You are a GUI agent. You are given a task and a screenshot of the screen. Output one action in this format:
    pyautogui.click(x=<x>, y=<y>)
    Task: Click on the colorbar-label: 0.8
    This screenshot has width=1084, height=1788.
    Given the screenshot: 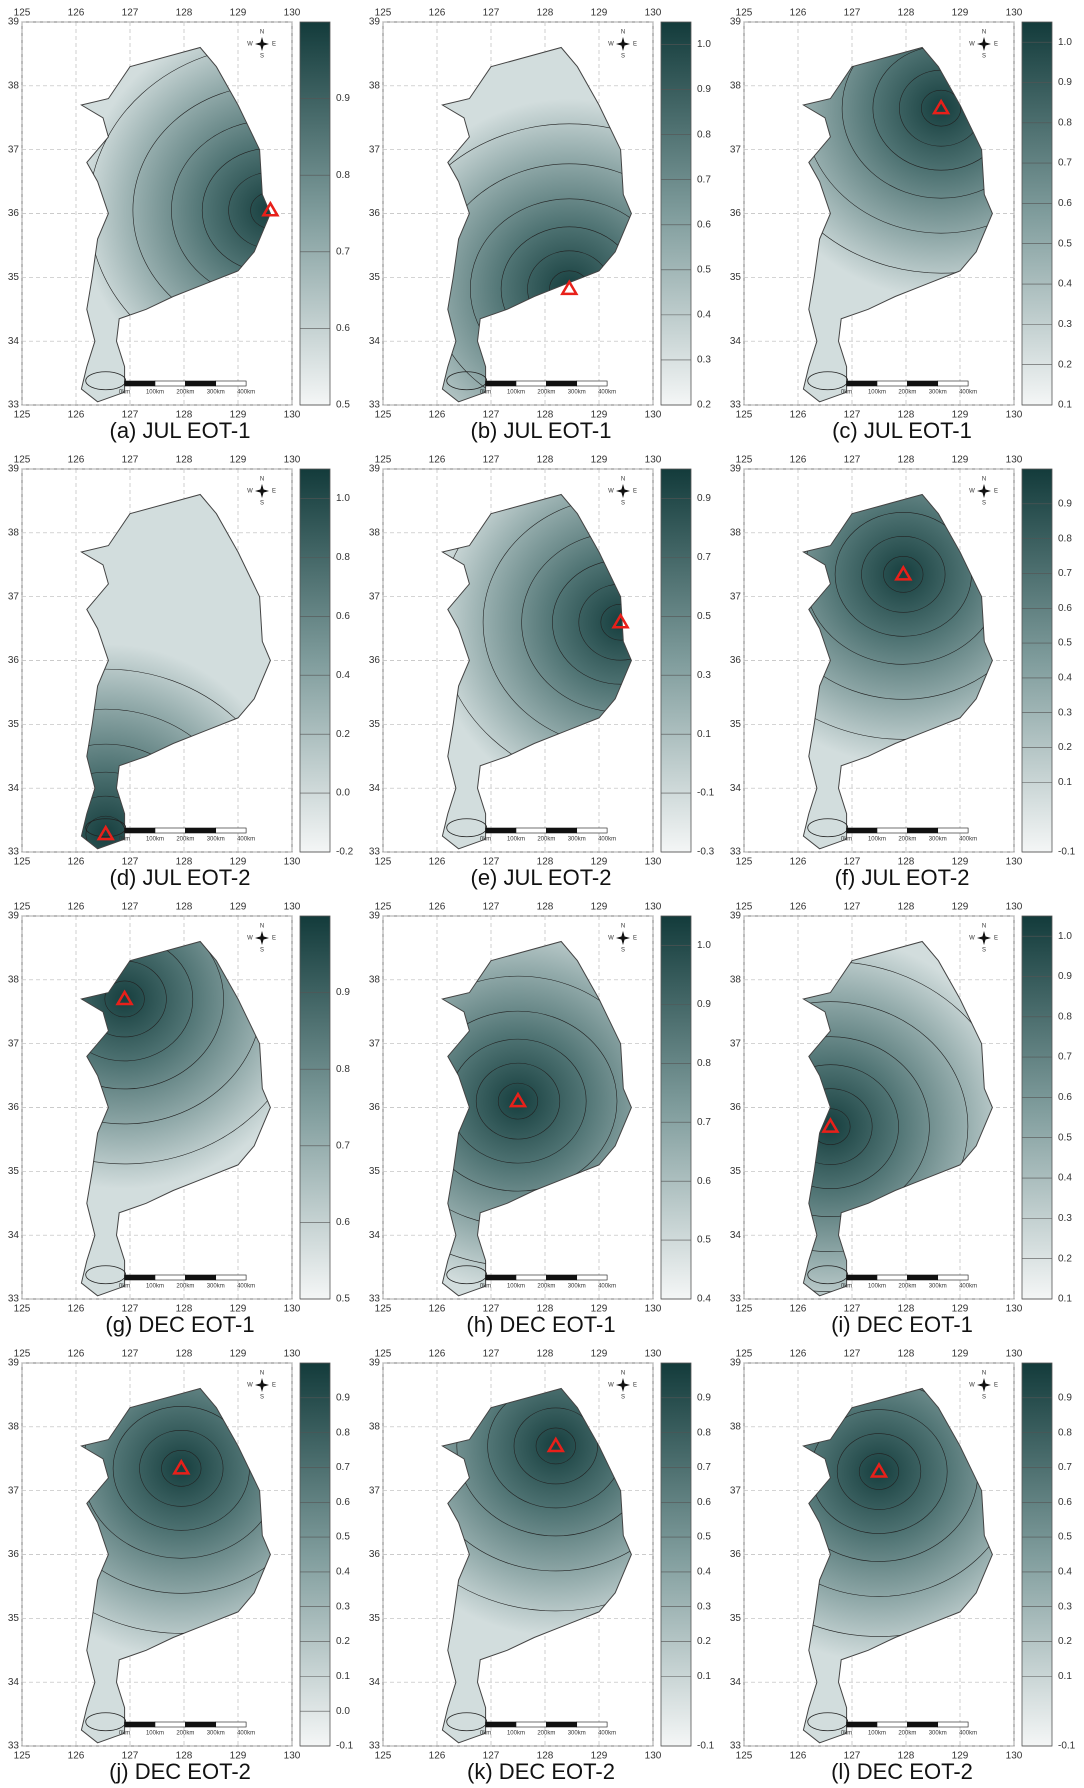 What is the action you would take?
    pyautogui.click(x=343, y=175)
    